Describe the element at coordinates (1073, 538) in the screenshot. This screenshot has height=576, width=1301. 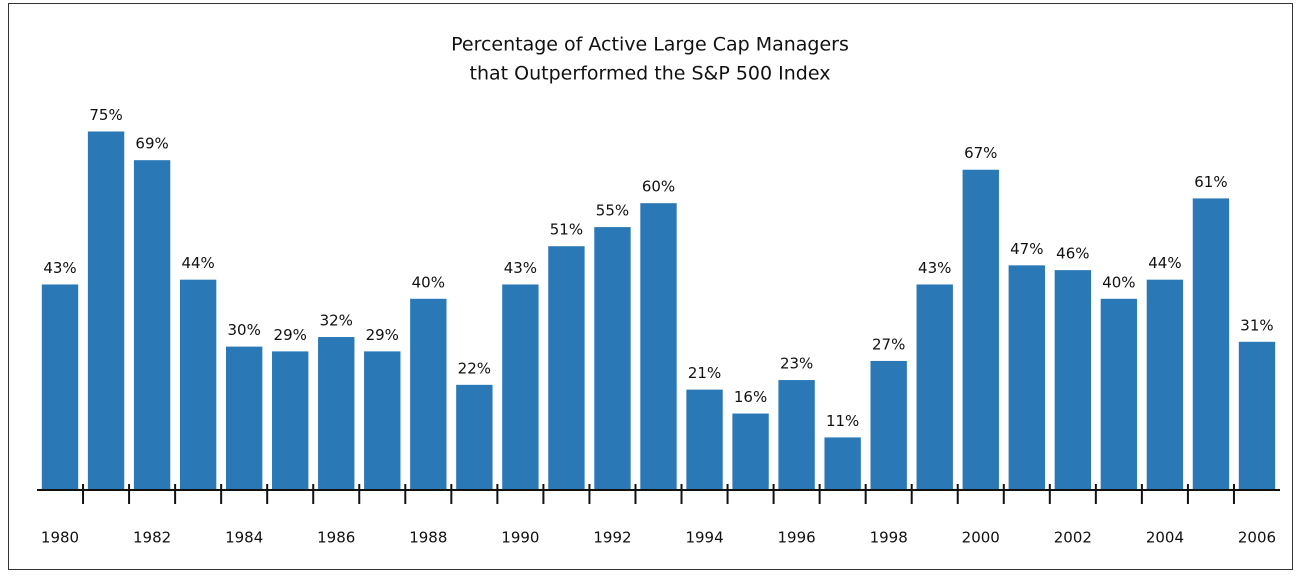
I see `x-tick-label: 2002` at that location.